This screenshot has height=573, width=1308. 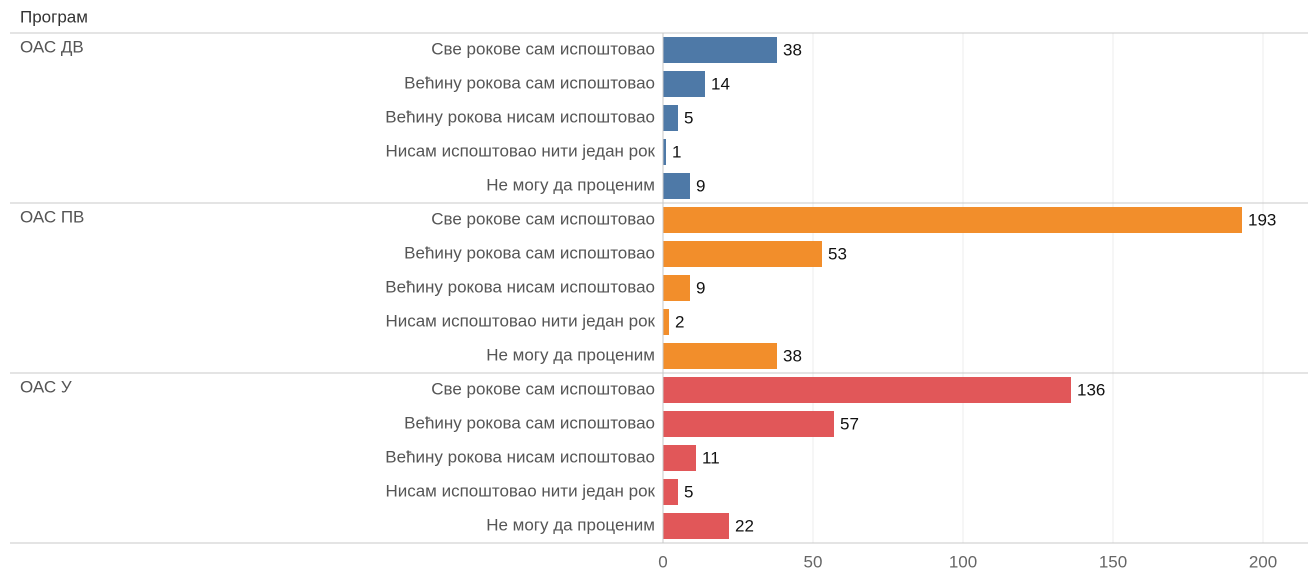 I want to click on value-label: 22, so click(x=744, y=525).